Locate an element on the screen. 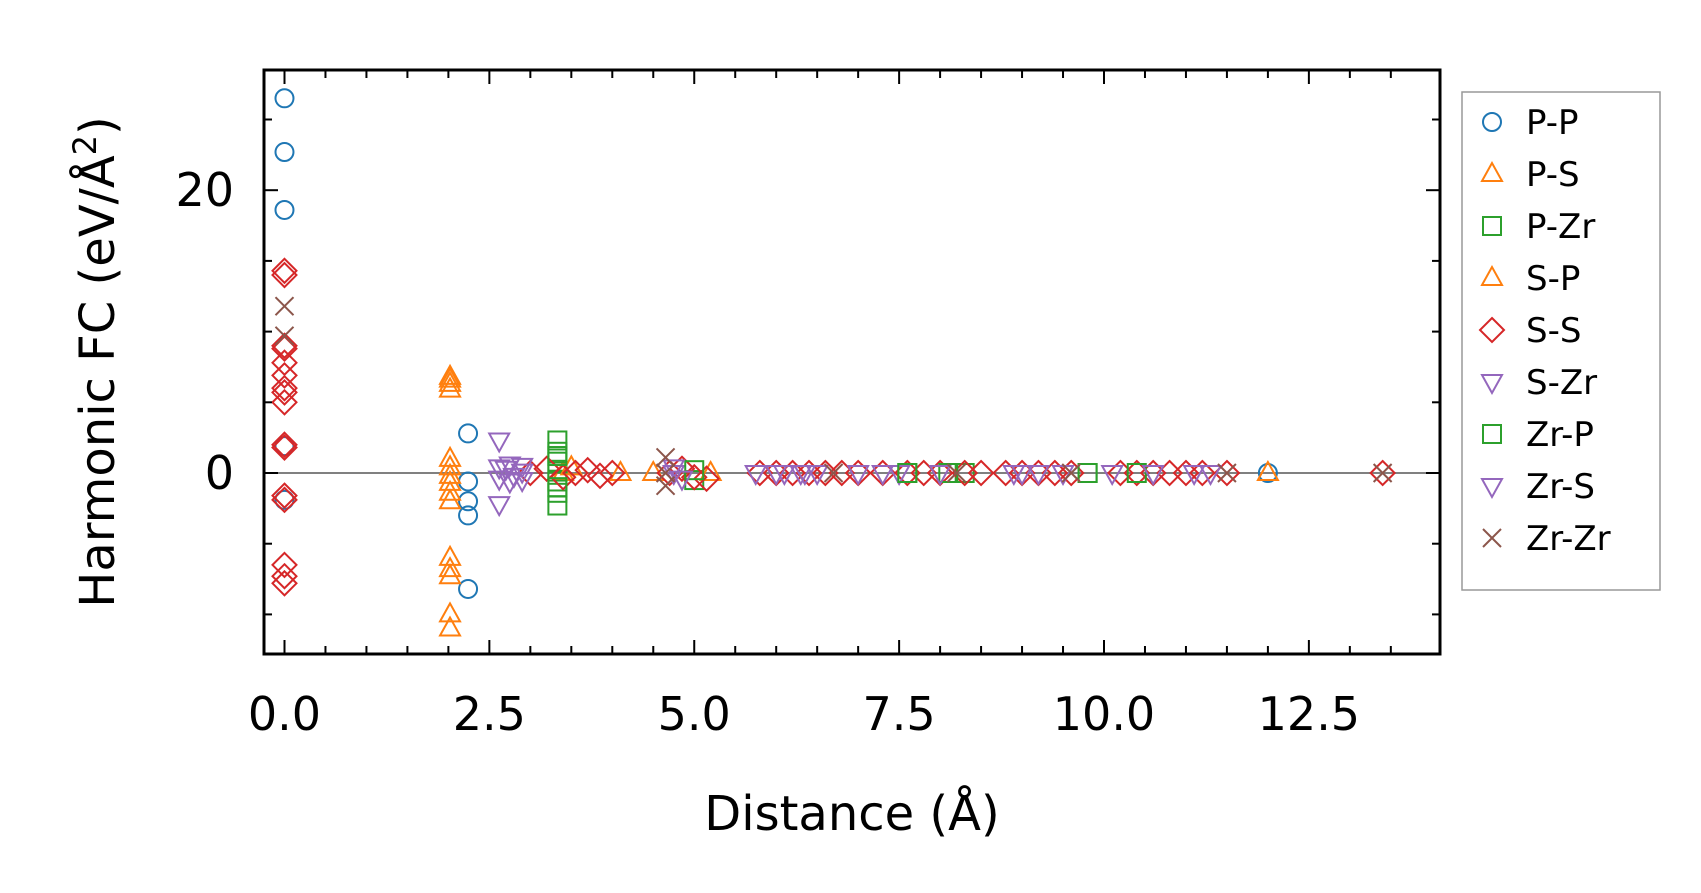 This screenshot has height=893, width=1701. legend-label-s-s: S-S is located at coordinates (1553, 331).